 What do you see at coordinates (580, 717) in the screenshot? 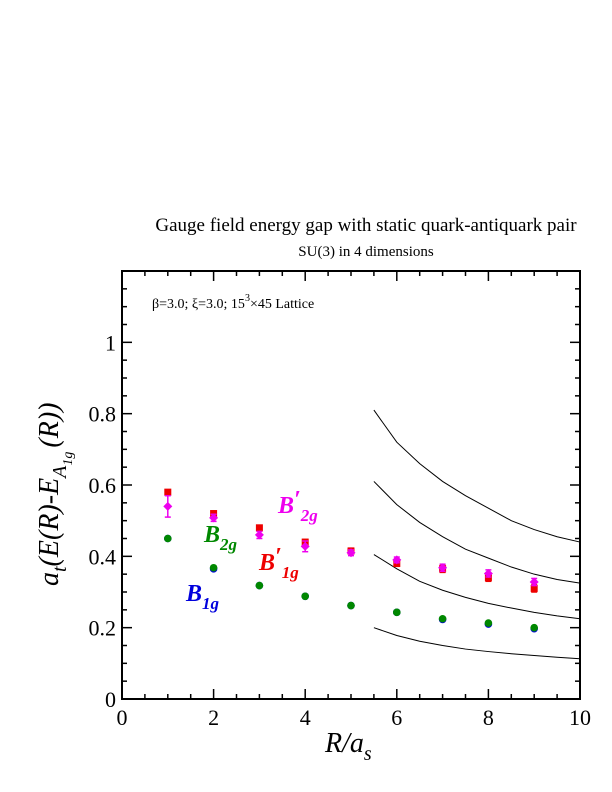
I see `x-tick-label: 10` at bounding box center [580, 717].